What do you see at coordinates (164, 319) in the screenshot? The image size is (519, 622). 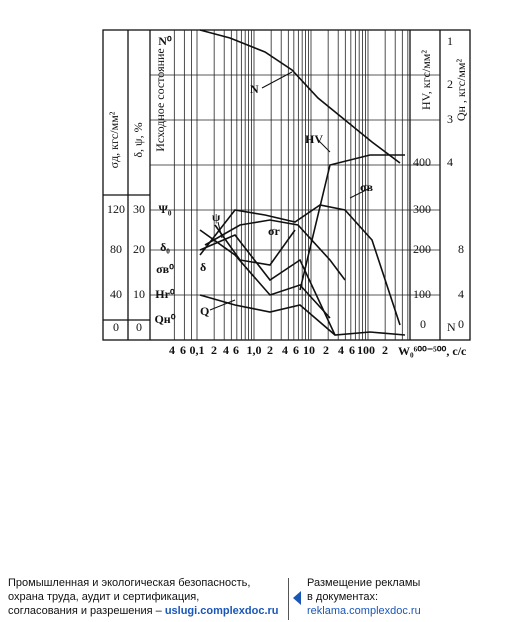 I see `symbol: Qн⁰` at bounding box center [164, 319].